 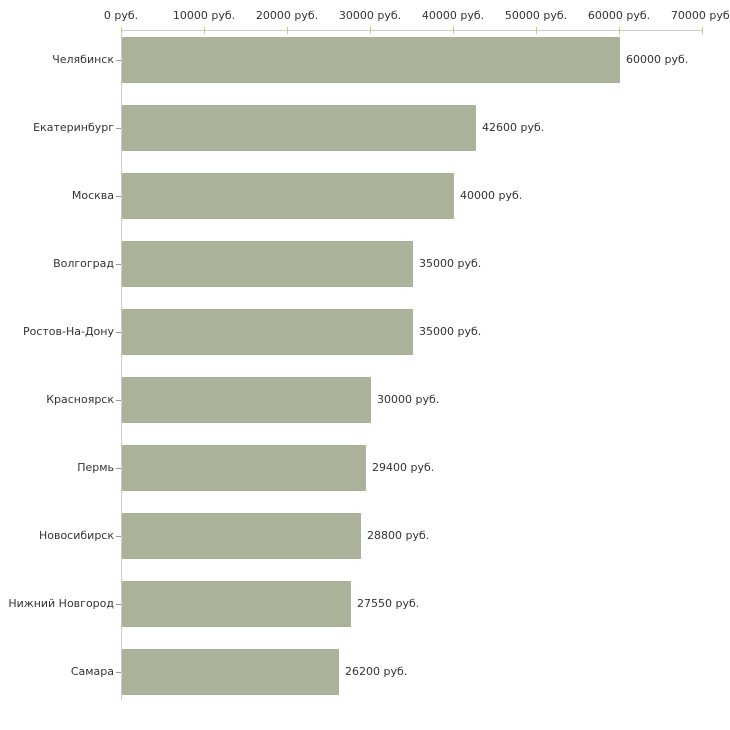 What do you see at coordinates (398, 535) in the screenshot?
I see `value-label: 28800 руб.` at bounding box center [398, 535].